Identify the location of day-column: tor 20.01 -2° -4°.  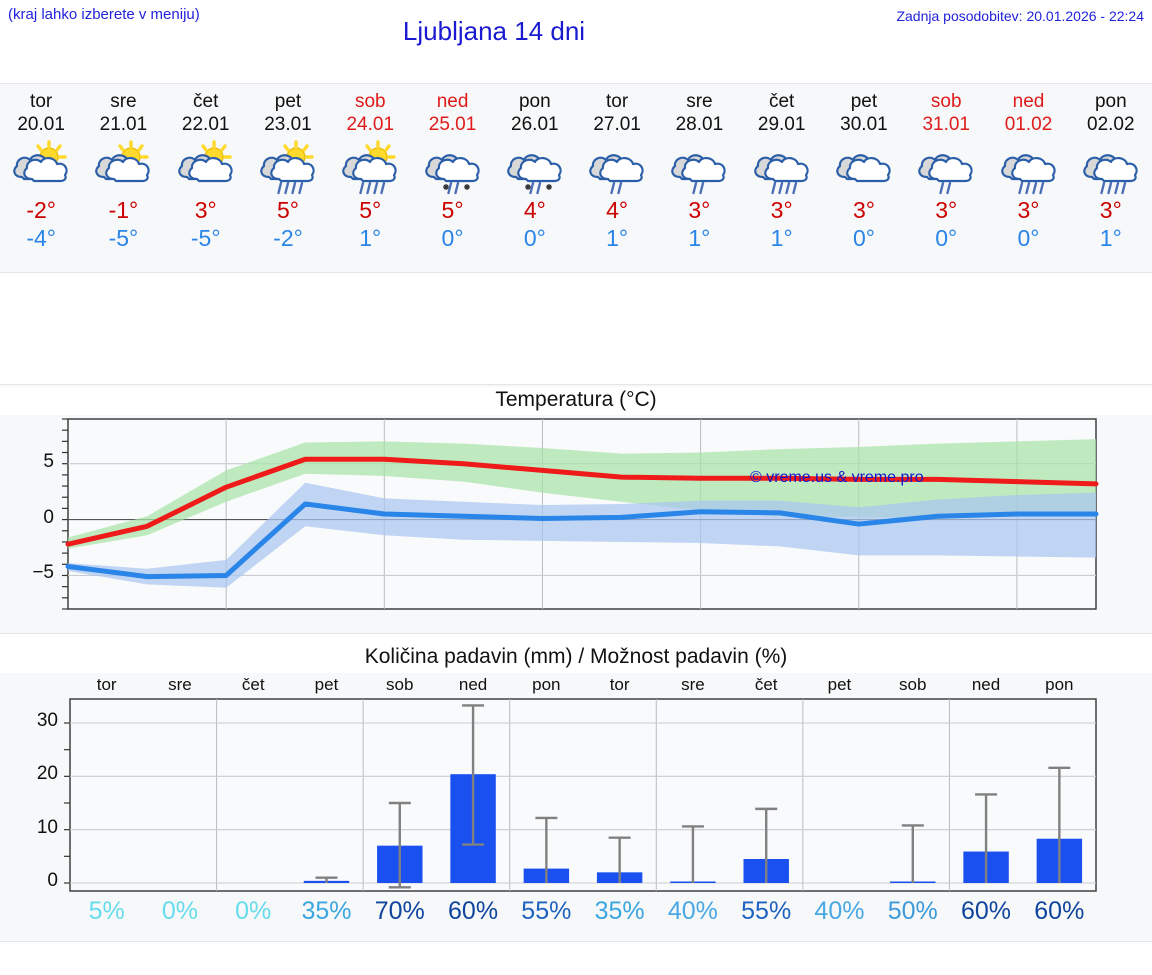
(41, 178).